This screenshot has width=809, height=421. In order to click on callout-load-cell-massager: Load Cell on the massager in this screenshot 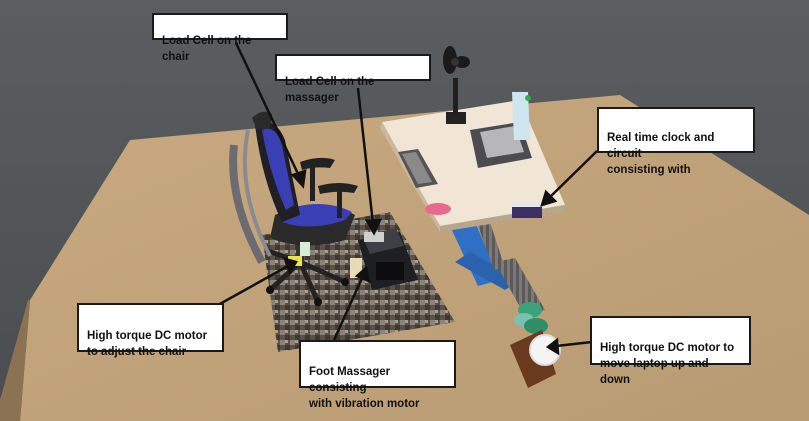, I will do `click(353, 79)`.